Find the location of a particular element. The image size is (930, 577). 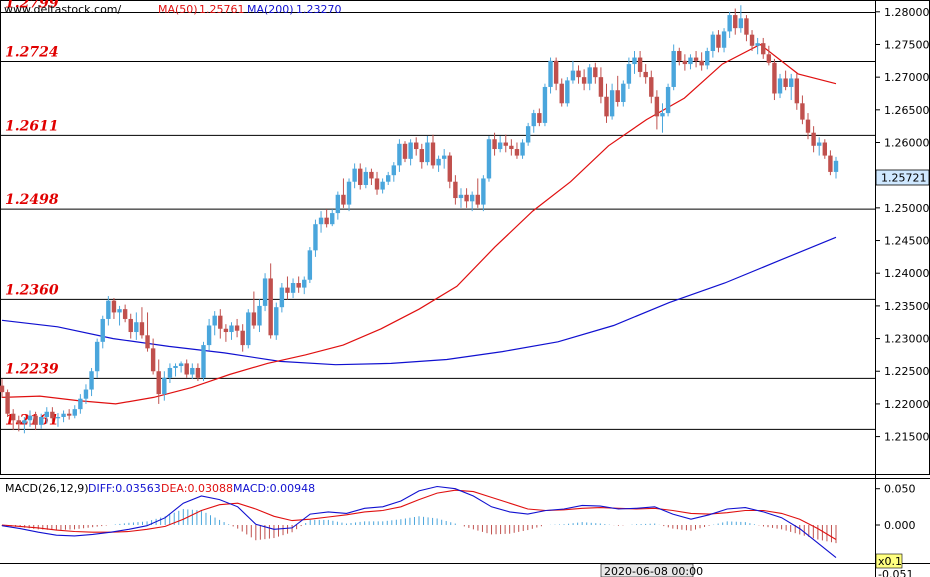

macd-panel: 0.050 0.000 is located at coordinates (458, 521).